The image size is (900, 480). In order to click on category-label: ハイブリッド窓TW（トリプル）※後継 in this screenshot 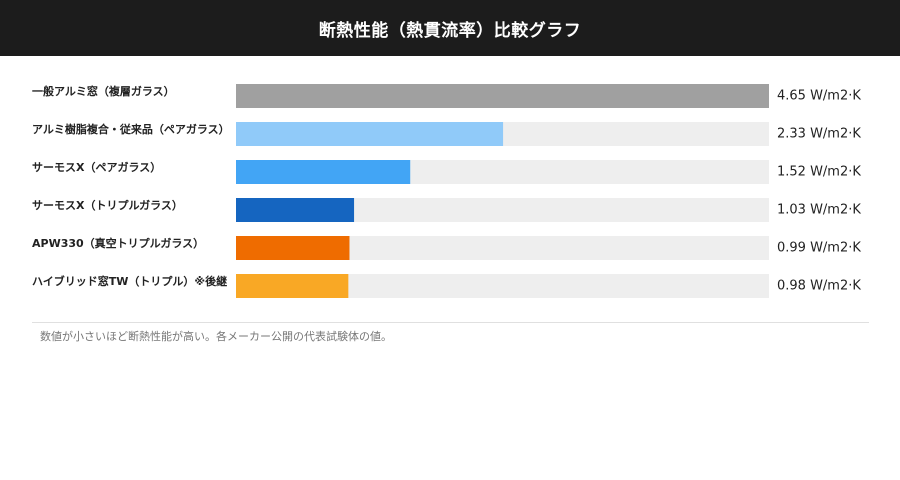, I will do `click(129, 281)`.